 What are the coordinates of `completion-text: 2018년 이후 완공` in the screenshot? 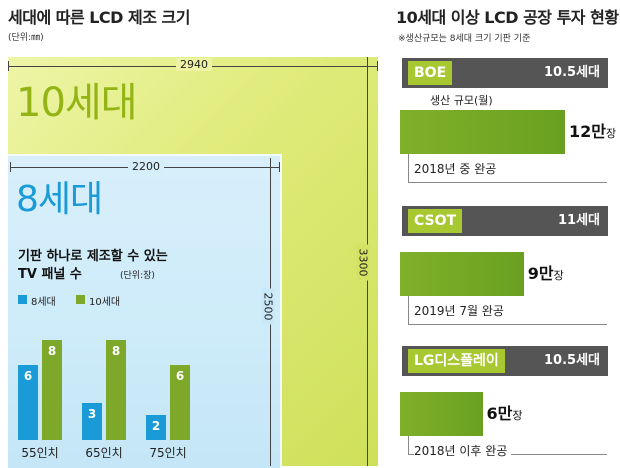 It's located at (463, 450).